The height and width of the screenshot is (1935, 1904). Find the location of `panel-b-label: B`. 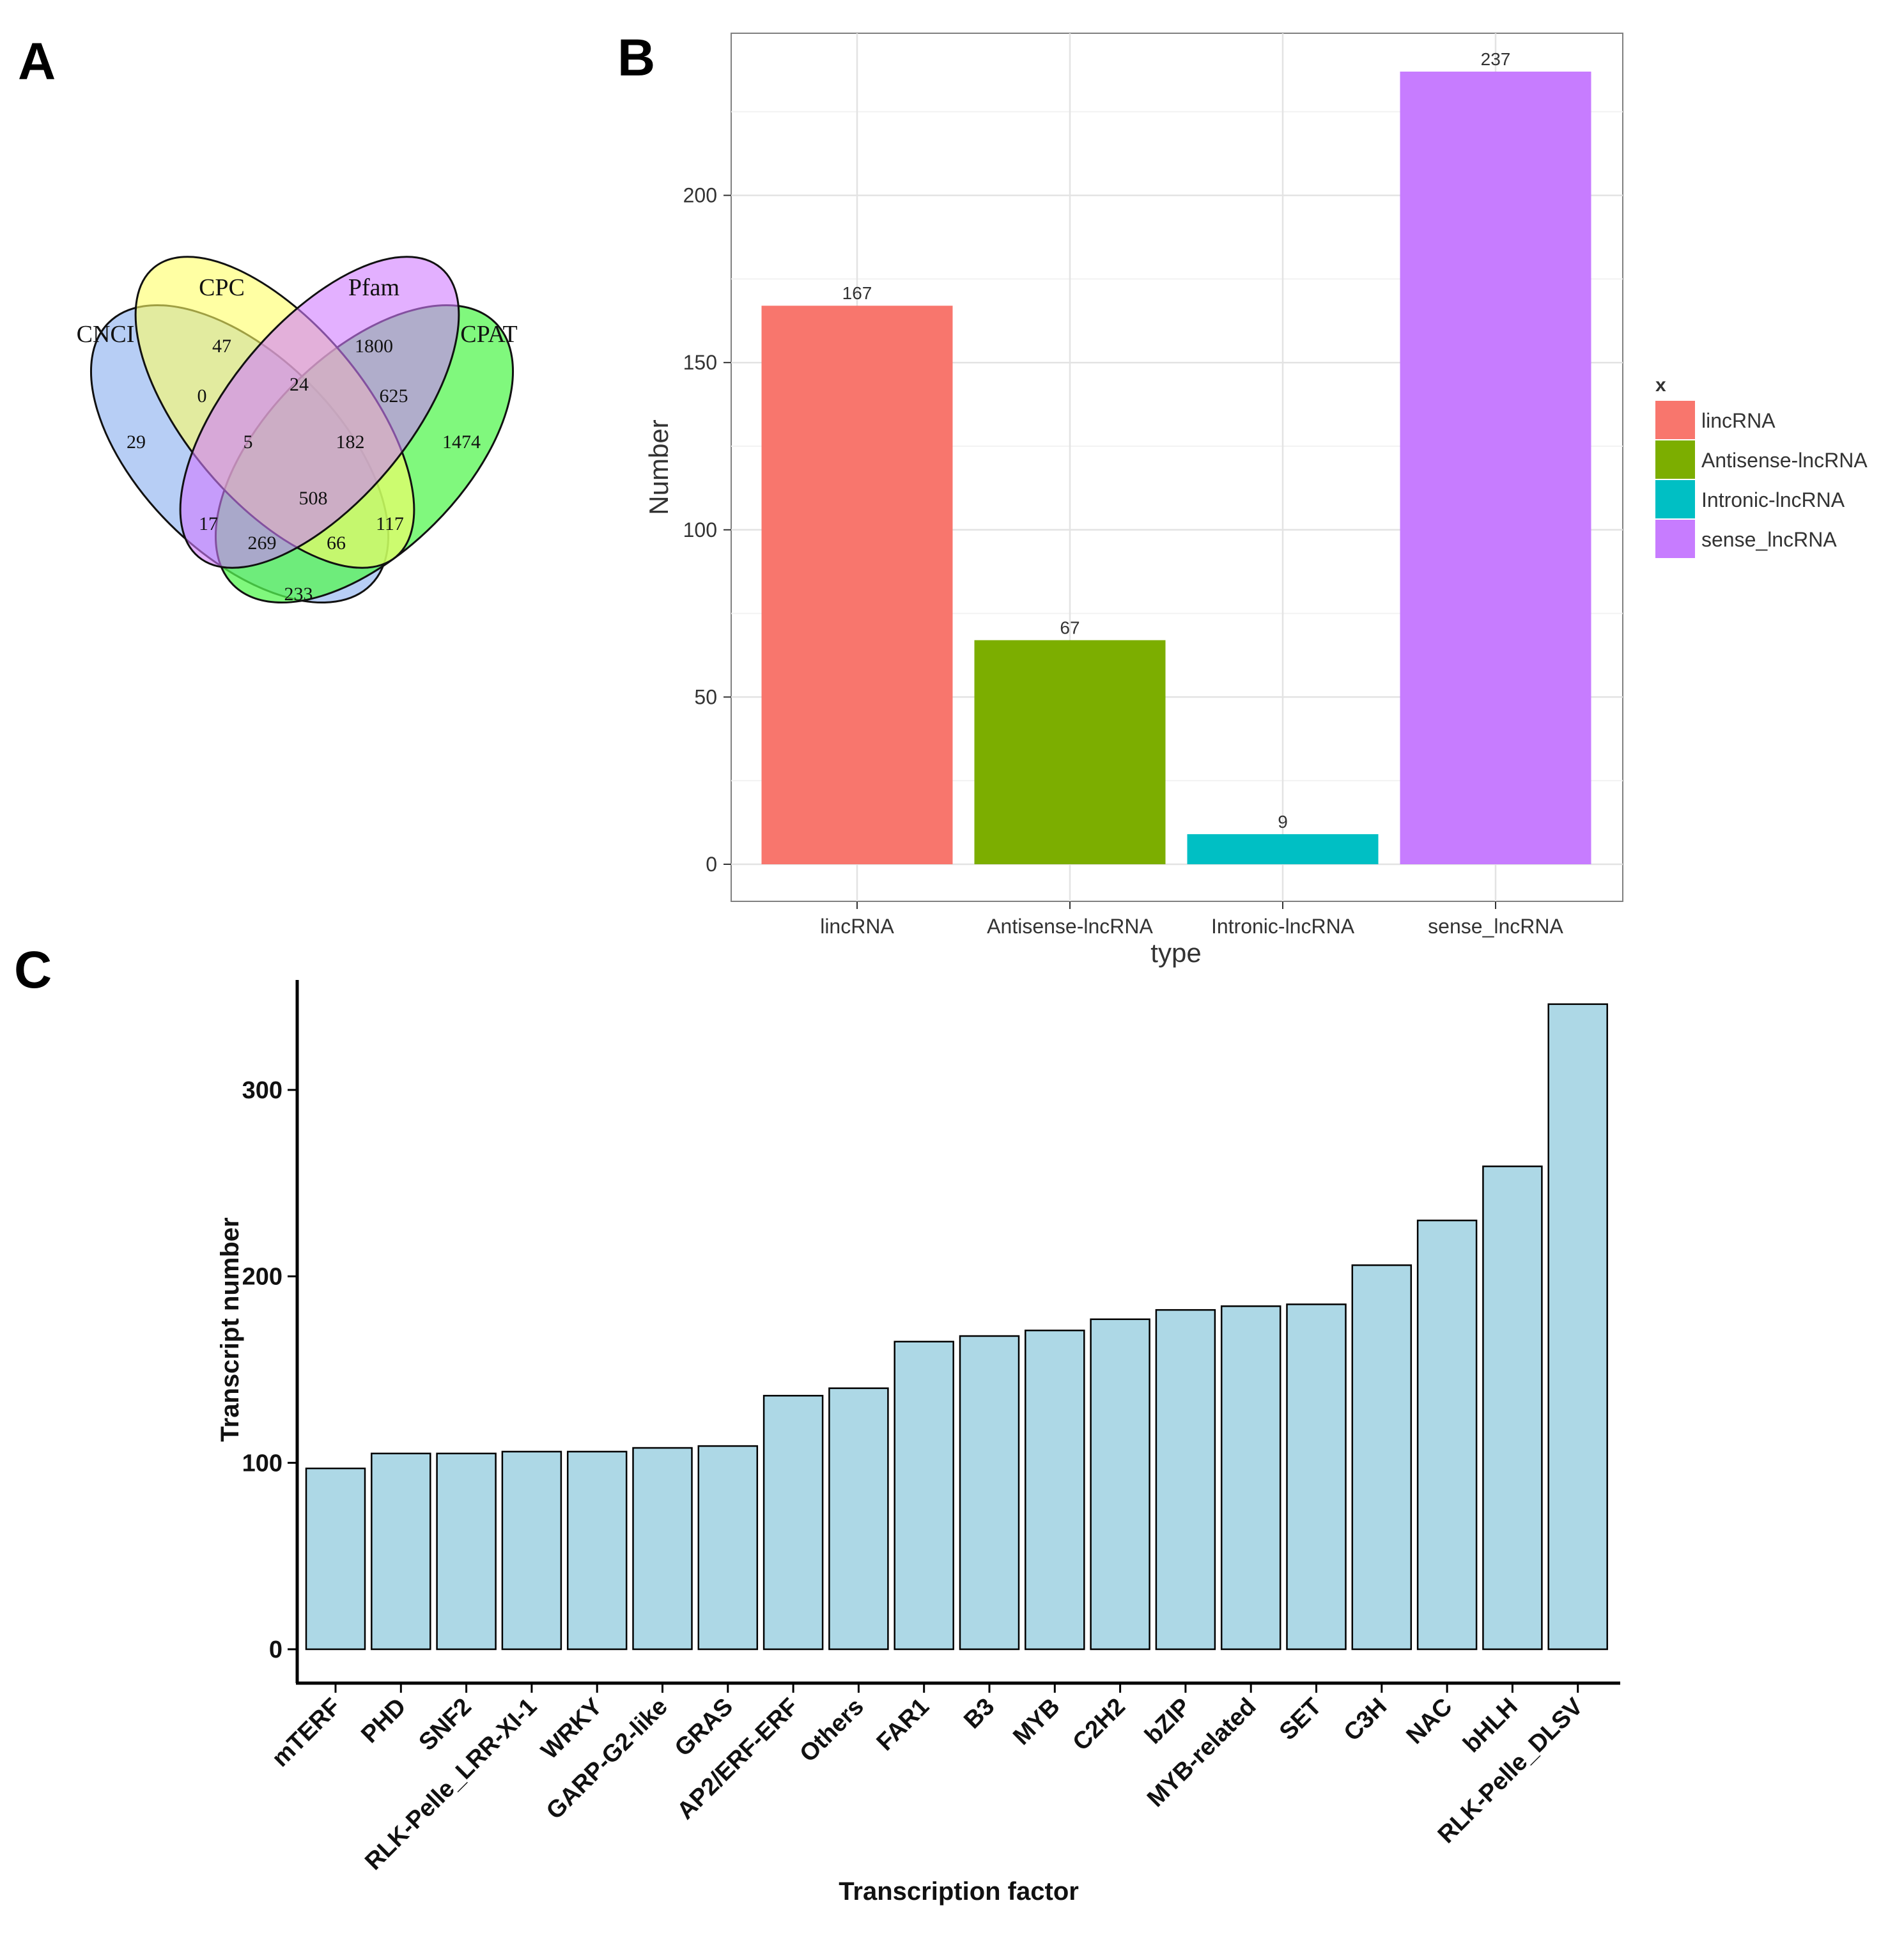

panel-b-label: B is located at coordinates (636, 58).